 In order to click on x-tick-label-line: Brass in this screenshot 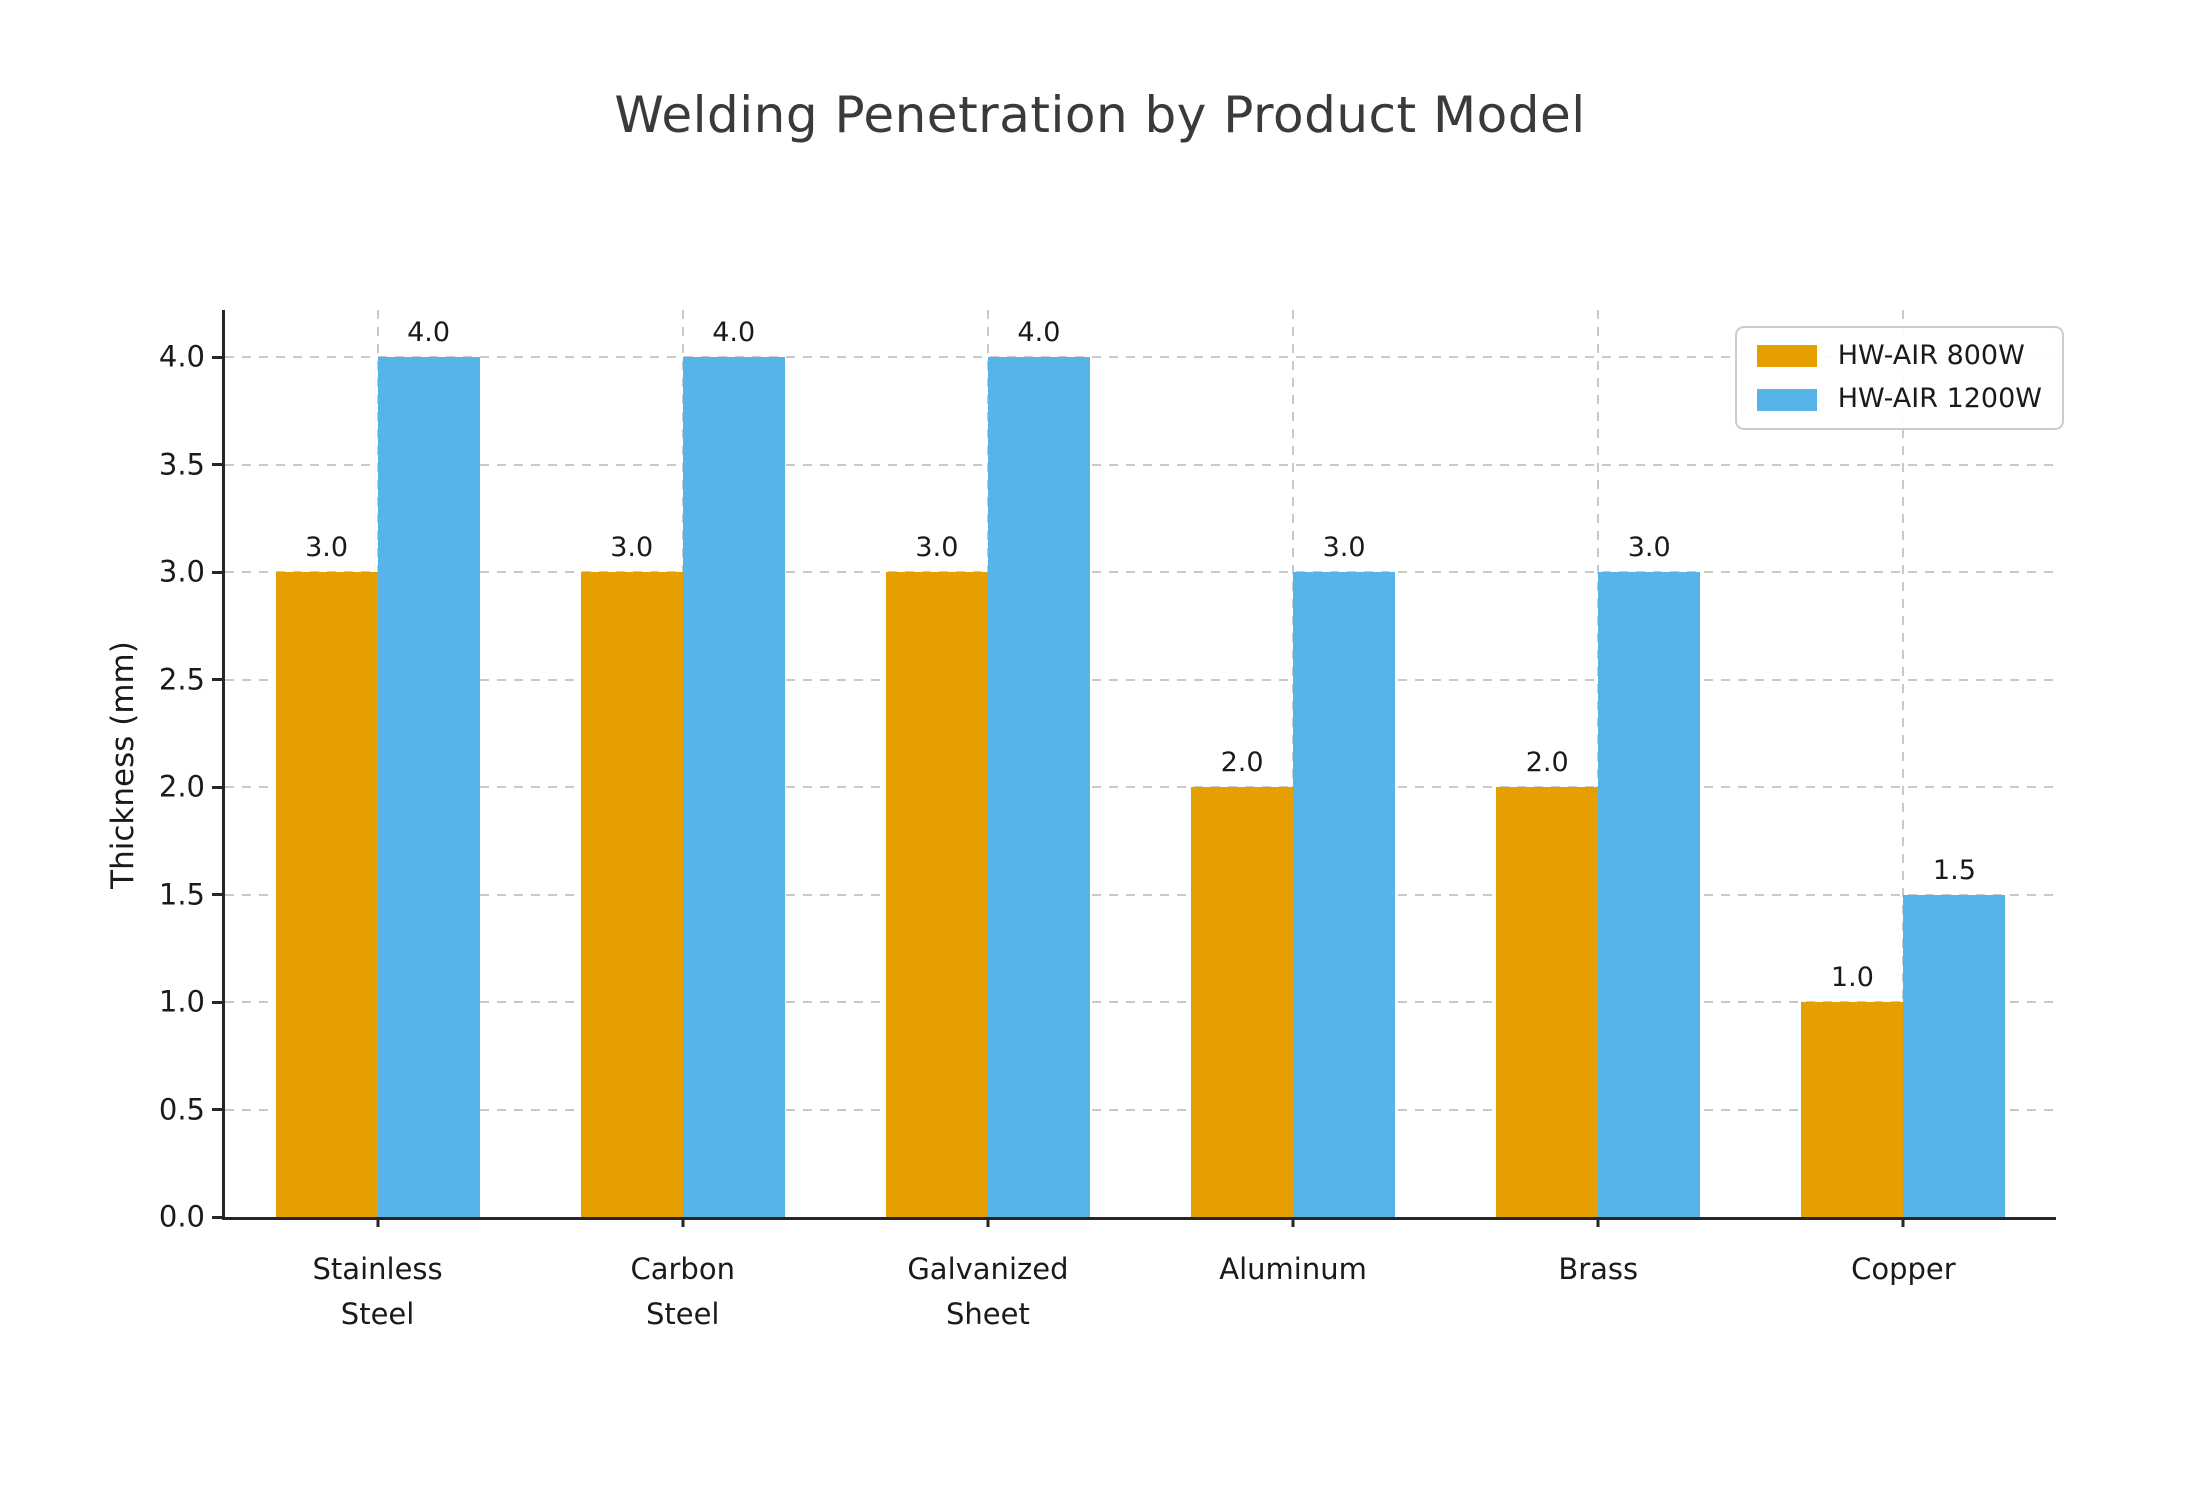, I will do `click(1598, 1269)`.